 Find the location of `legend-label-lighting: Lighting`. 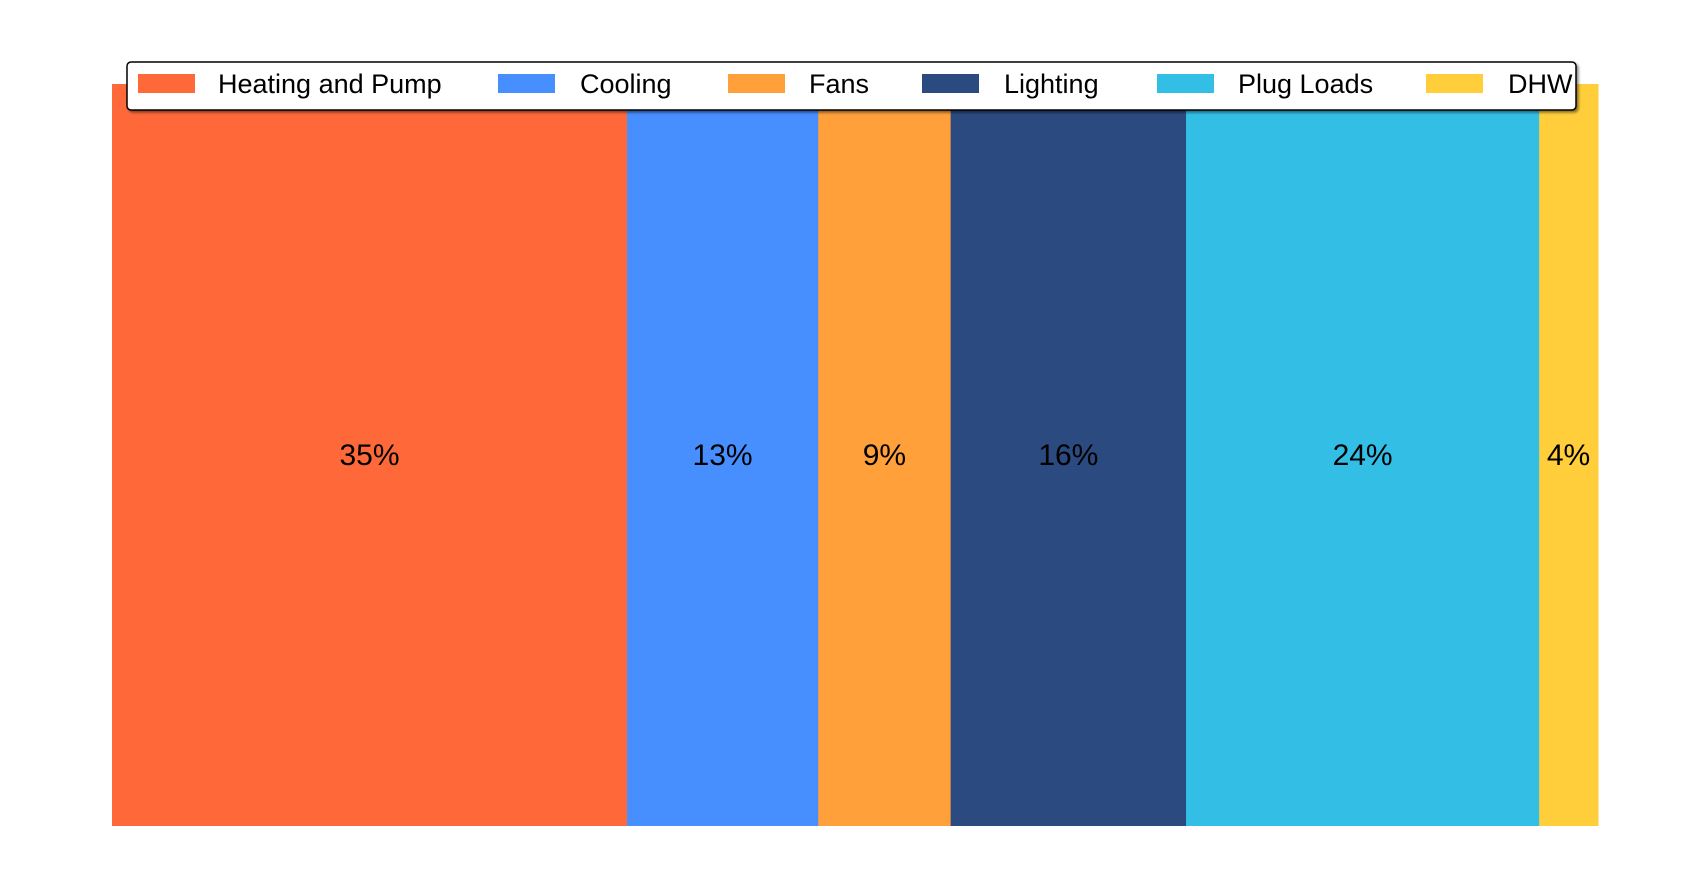

legend-label-lighting: Lighting is located at coordinates (1051, 84).